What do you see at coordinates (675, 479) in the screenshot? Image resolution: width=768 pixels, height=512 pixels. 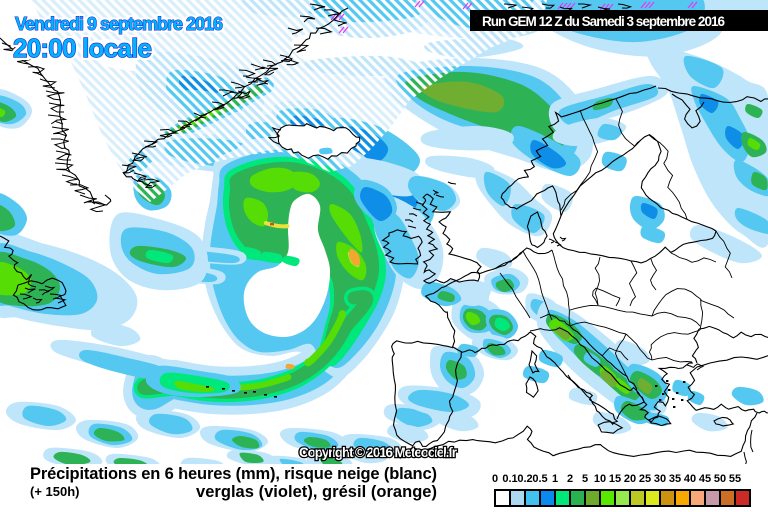 I see `svg-text: 35` at bounding box center [675, 479].